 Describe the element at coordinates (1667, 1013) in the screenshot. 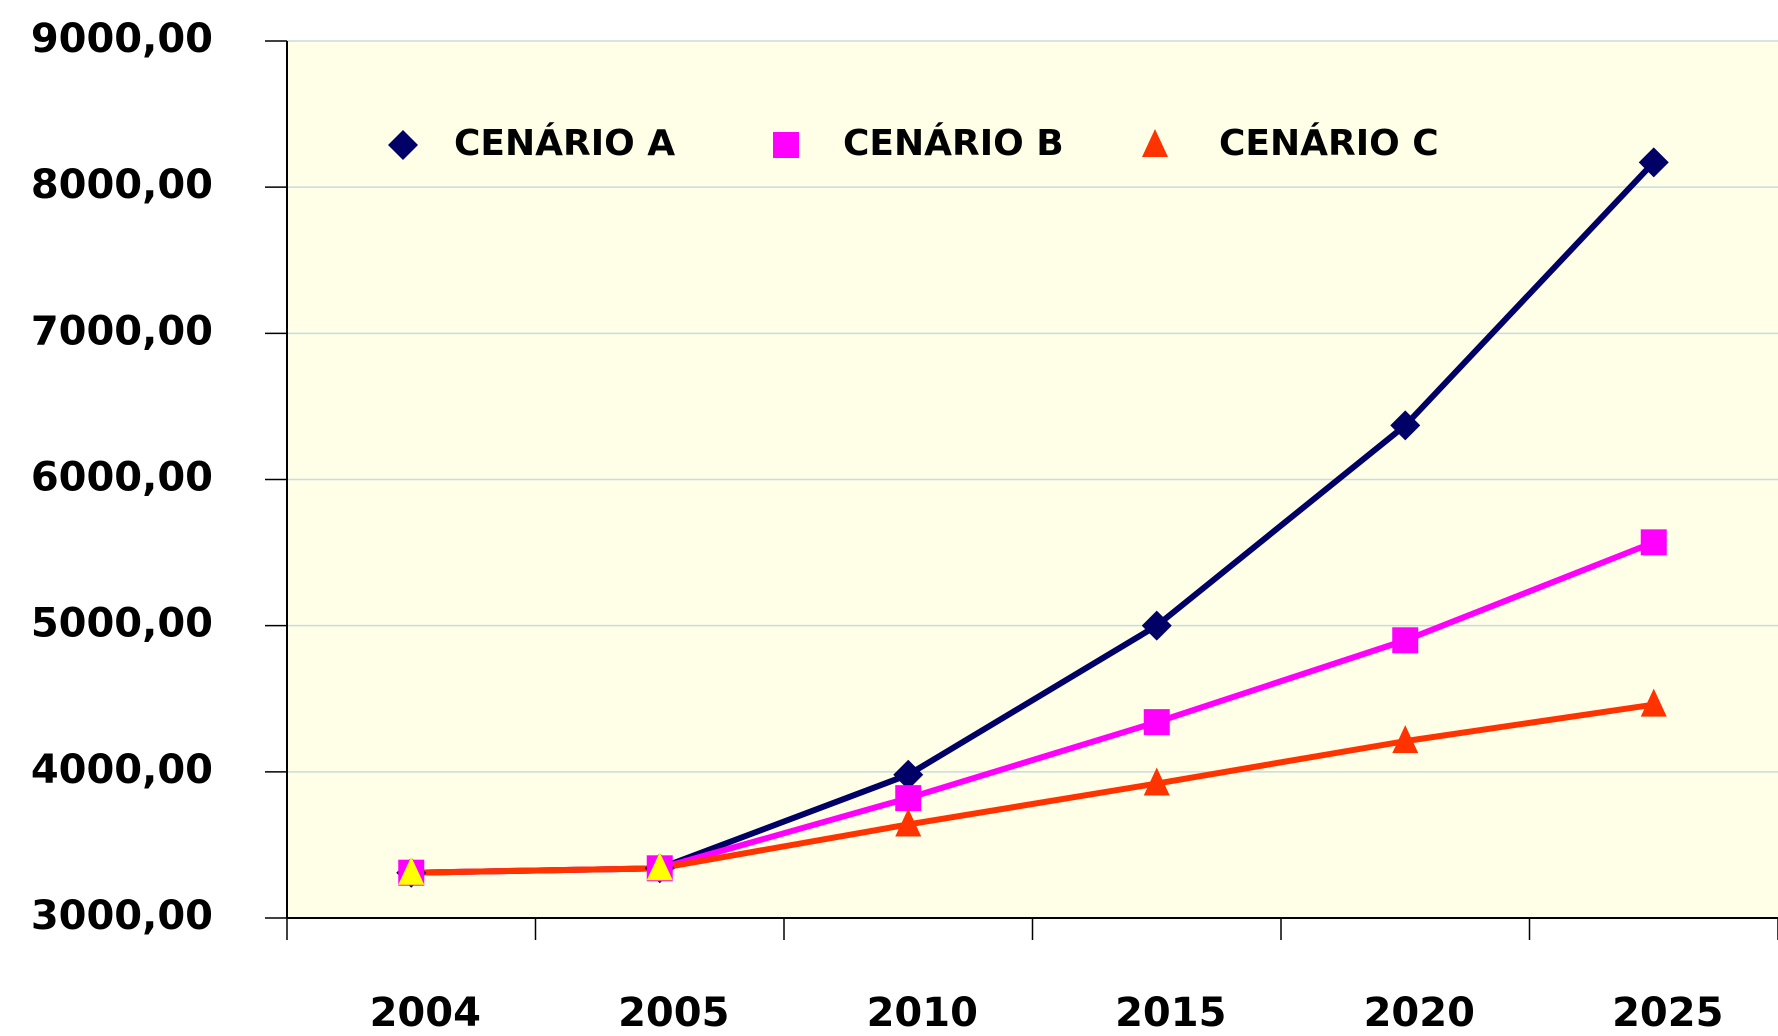

I see `x-tick-label: 2025` at that location.